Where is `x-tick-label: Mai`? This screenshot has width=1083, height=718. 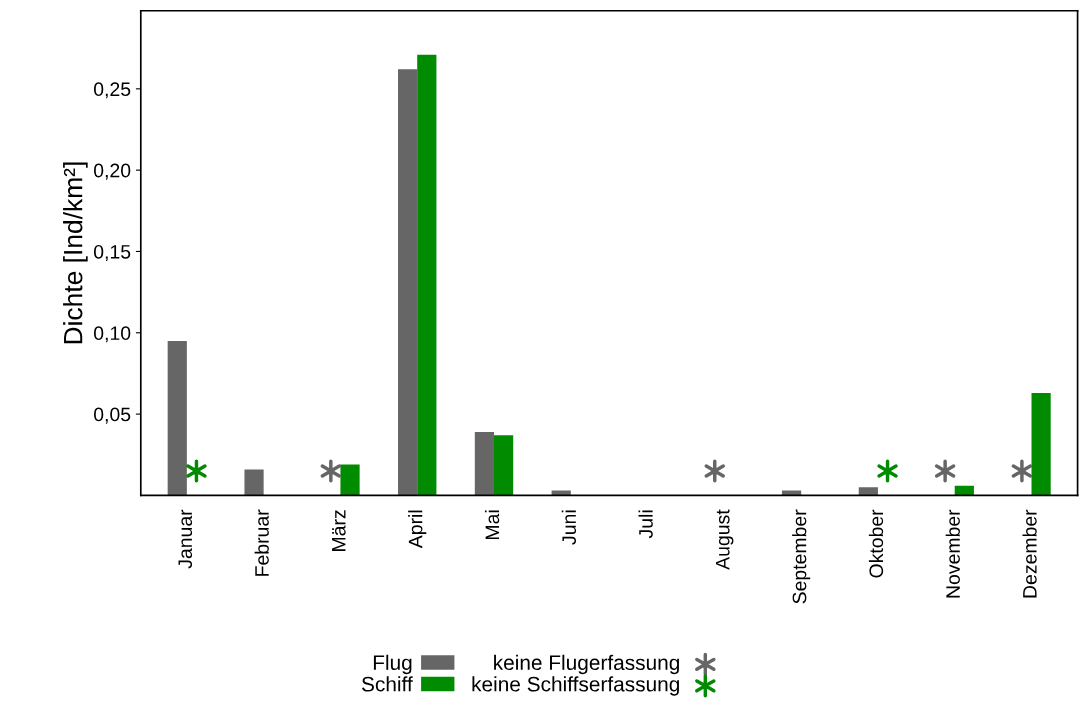
x-tick-label: Mai is located at coordinates (492, 525).